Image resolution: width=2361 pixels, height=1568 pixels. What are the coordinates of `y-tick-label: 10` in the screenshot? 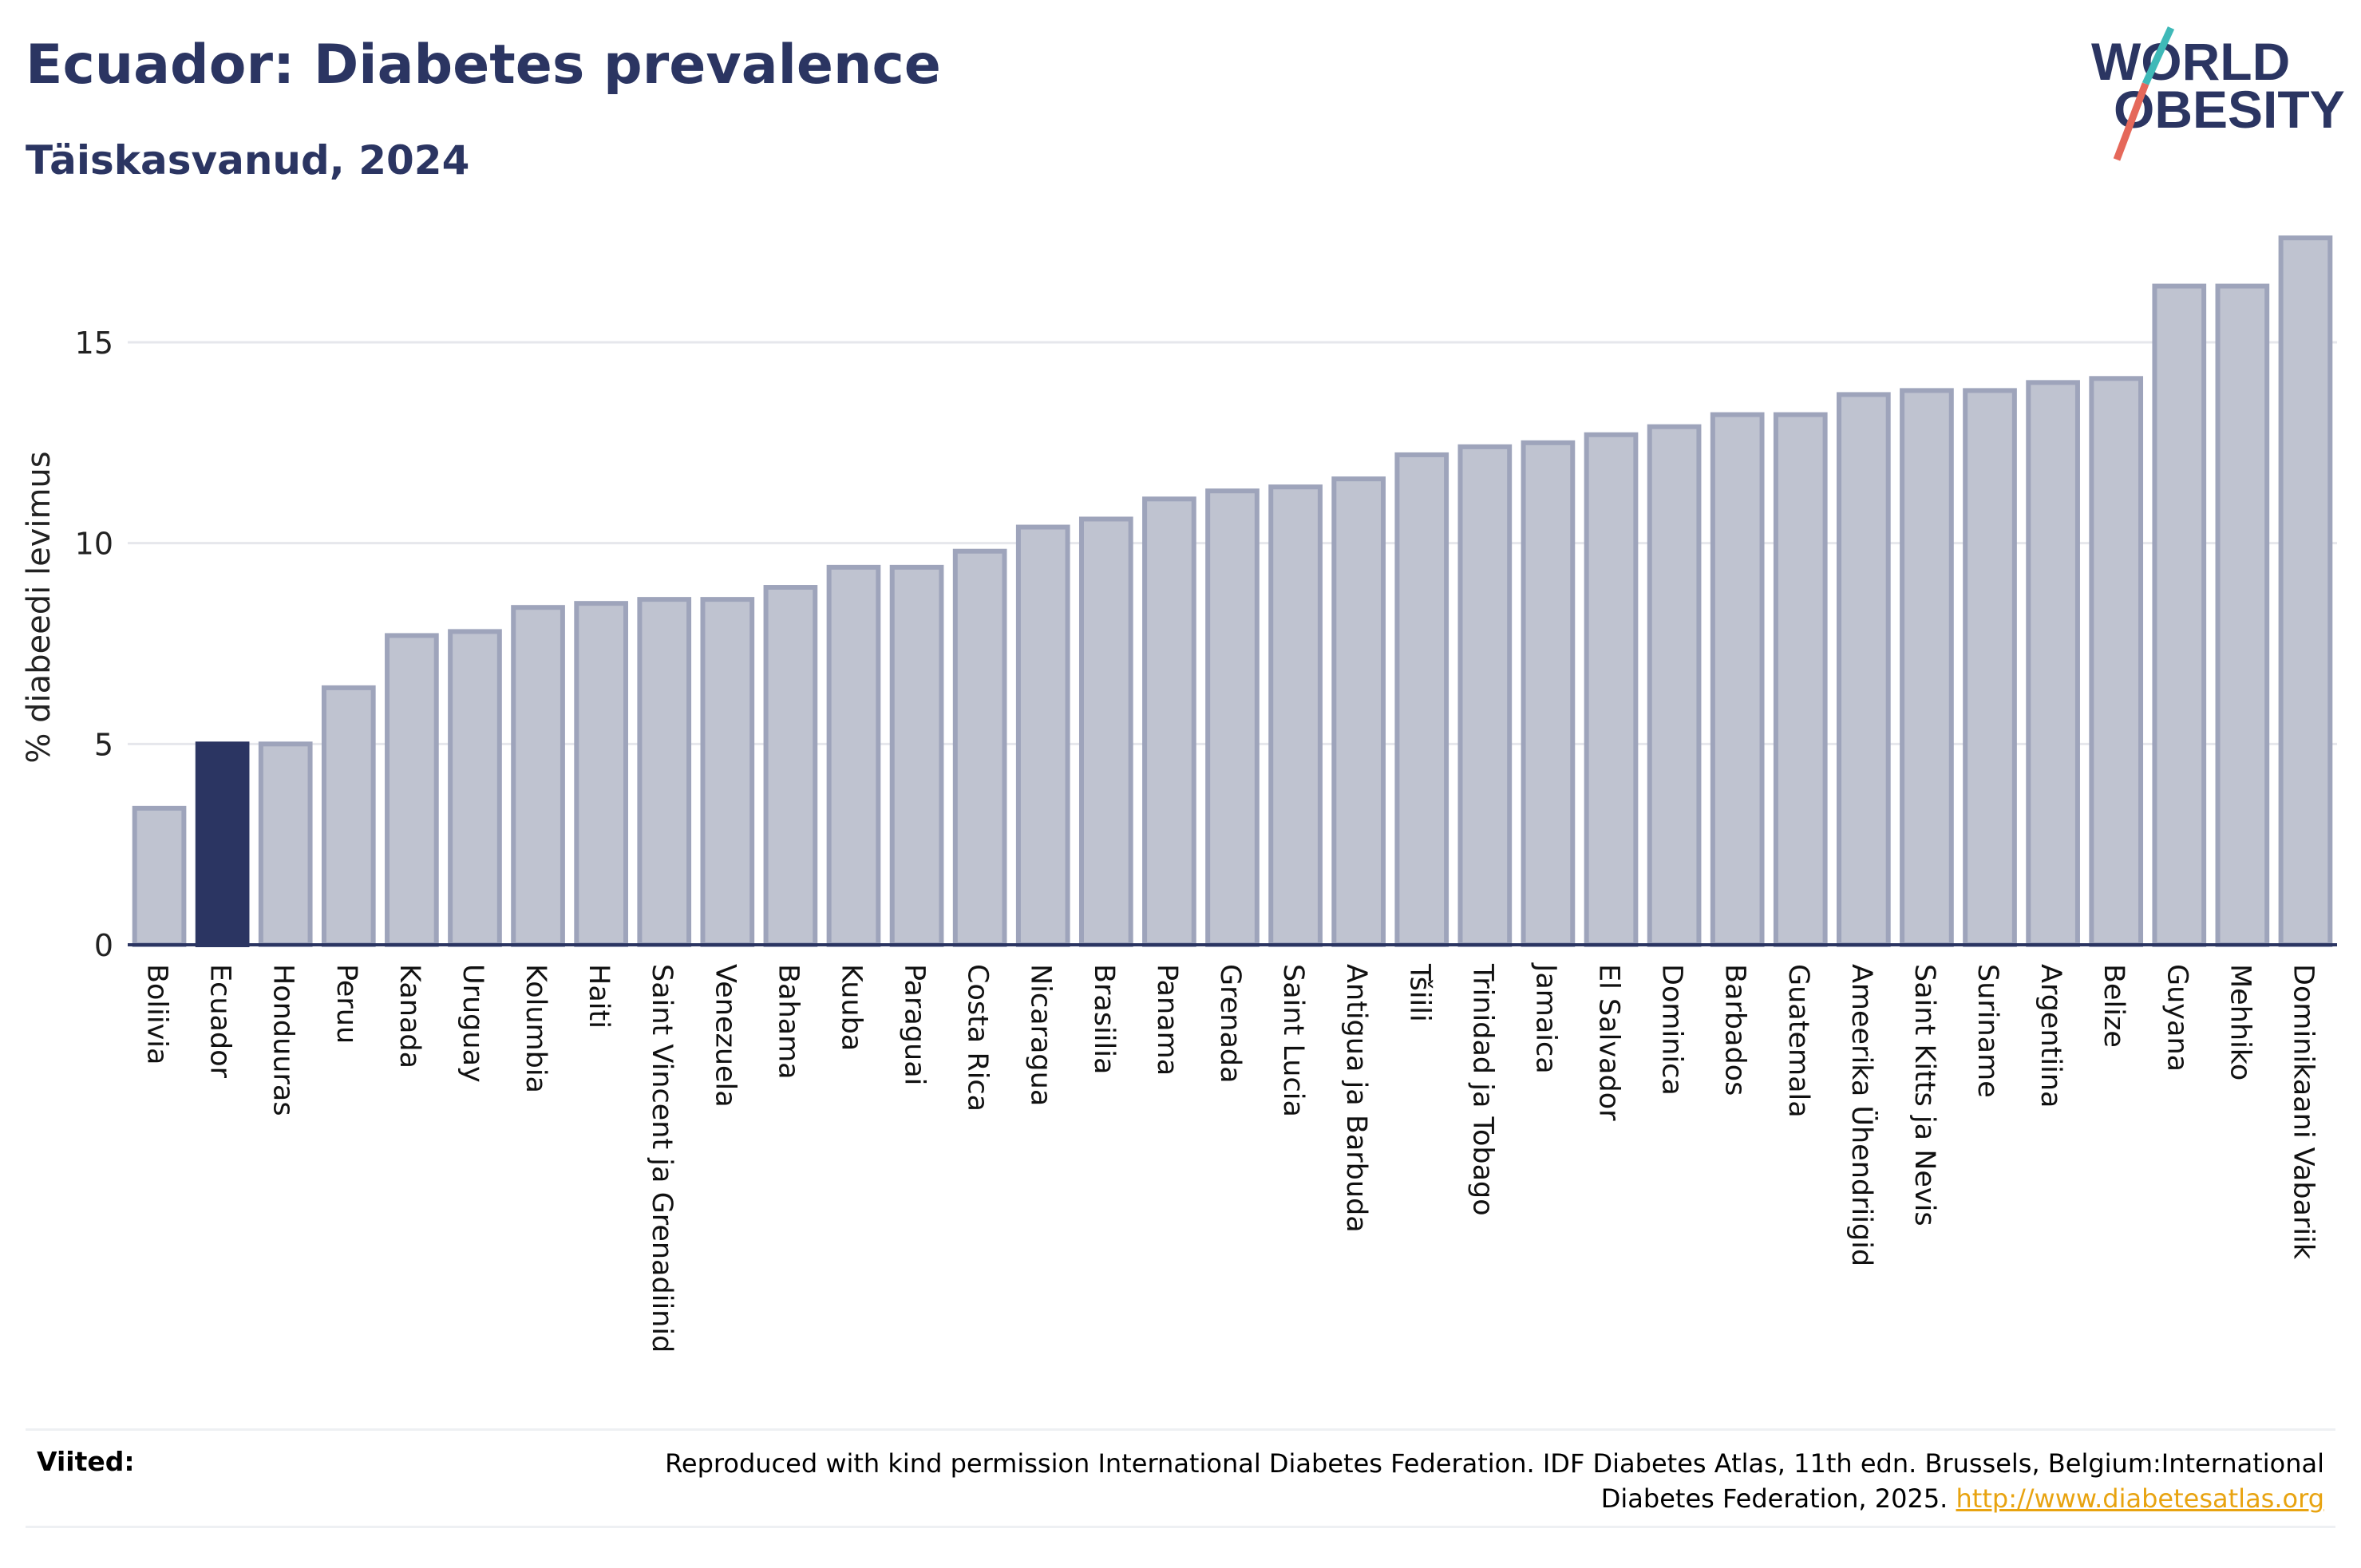 It's located at (94, 544).